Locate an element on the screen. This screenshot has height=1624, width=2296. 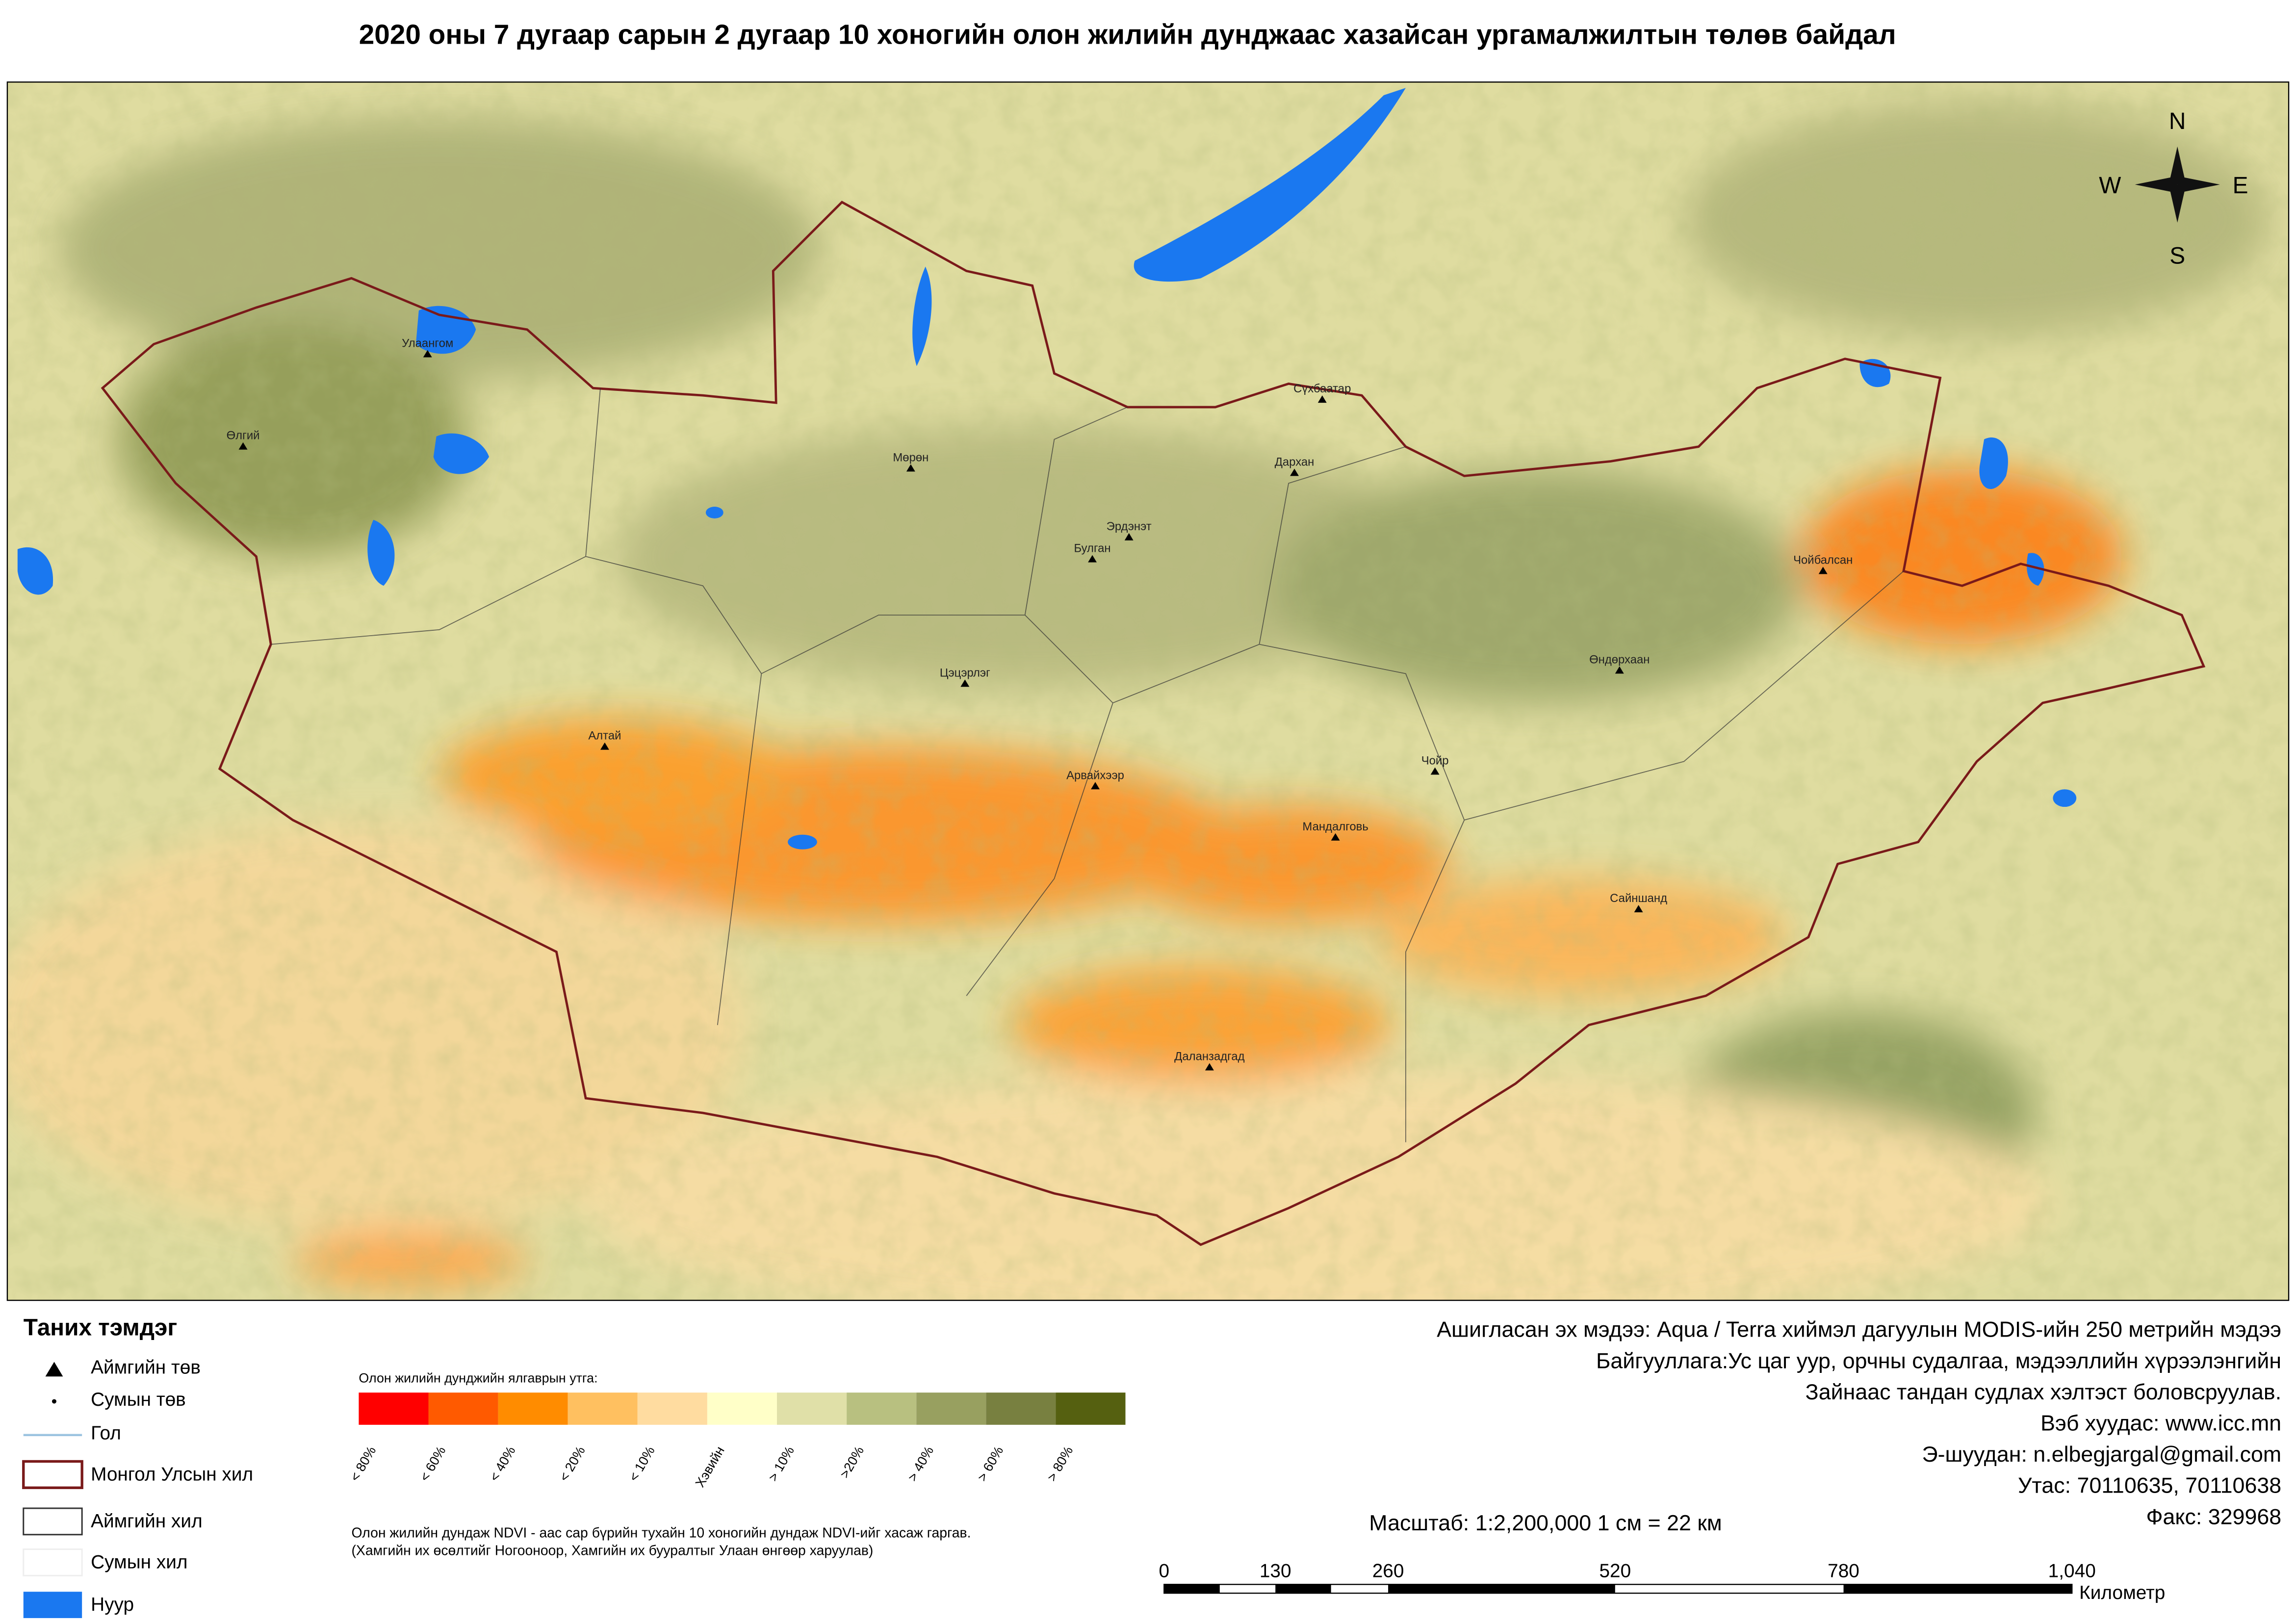
city-label: Улаангом is located at coordinates (428, 343).